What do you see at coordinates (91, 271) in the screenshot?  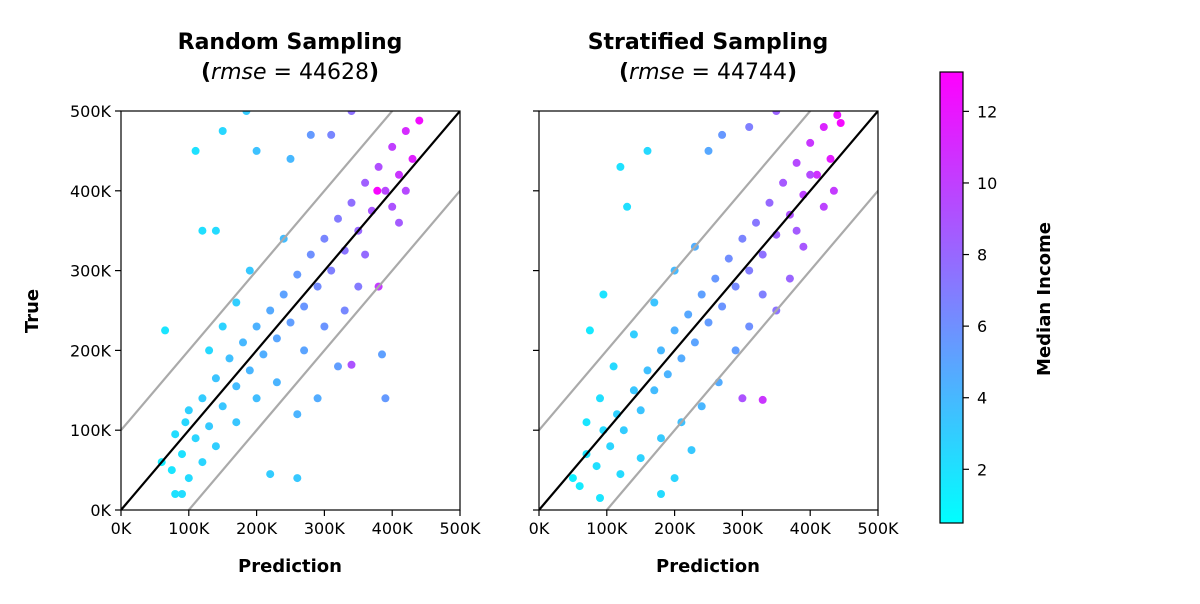 I see `chart-1-ytick-label-4: 300K` at bounding box center [91, 271].